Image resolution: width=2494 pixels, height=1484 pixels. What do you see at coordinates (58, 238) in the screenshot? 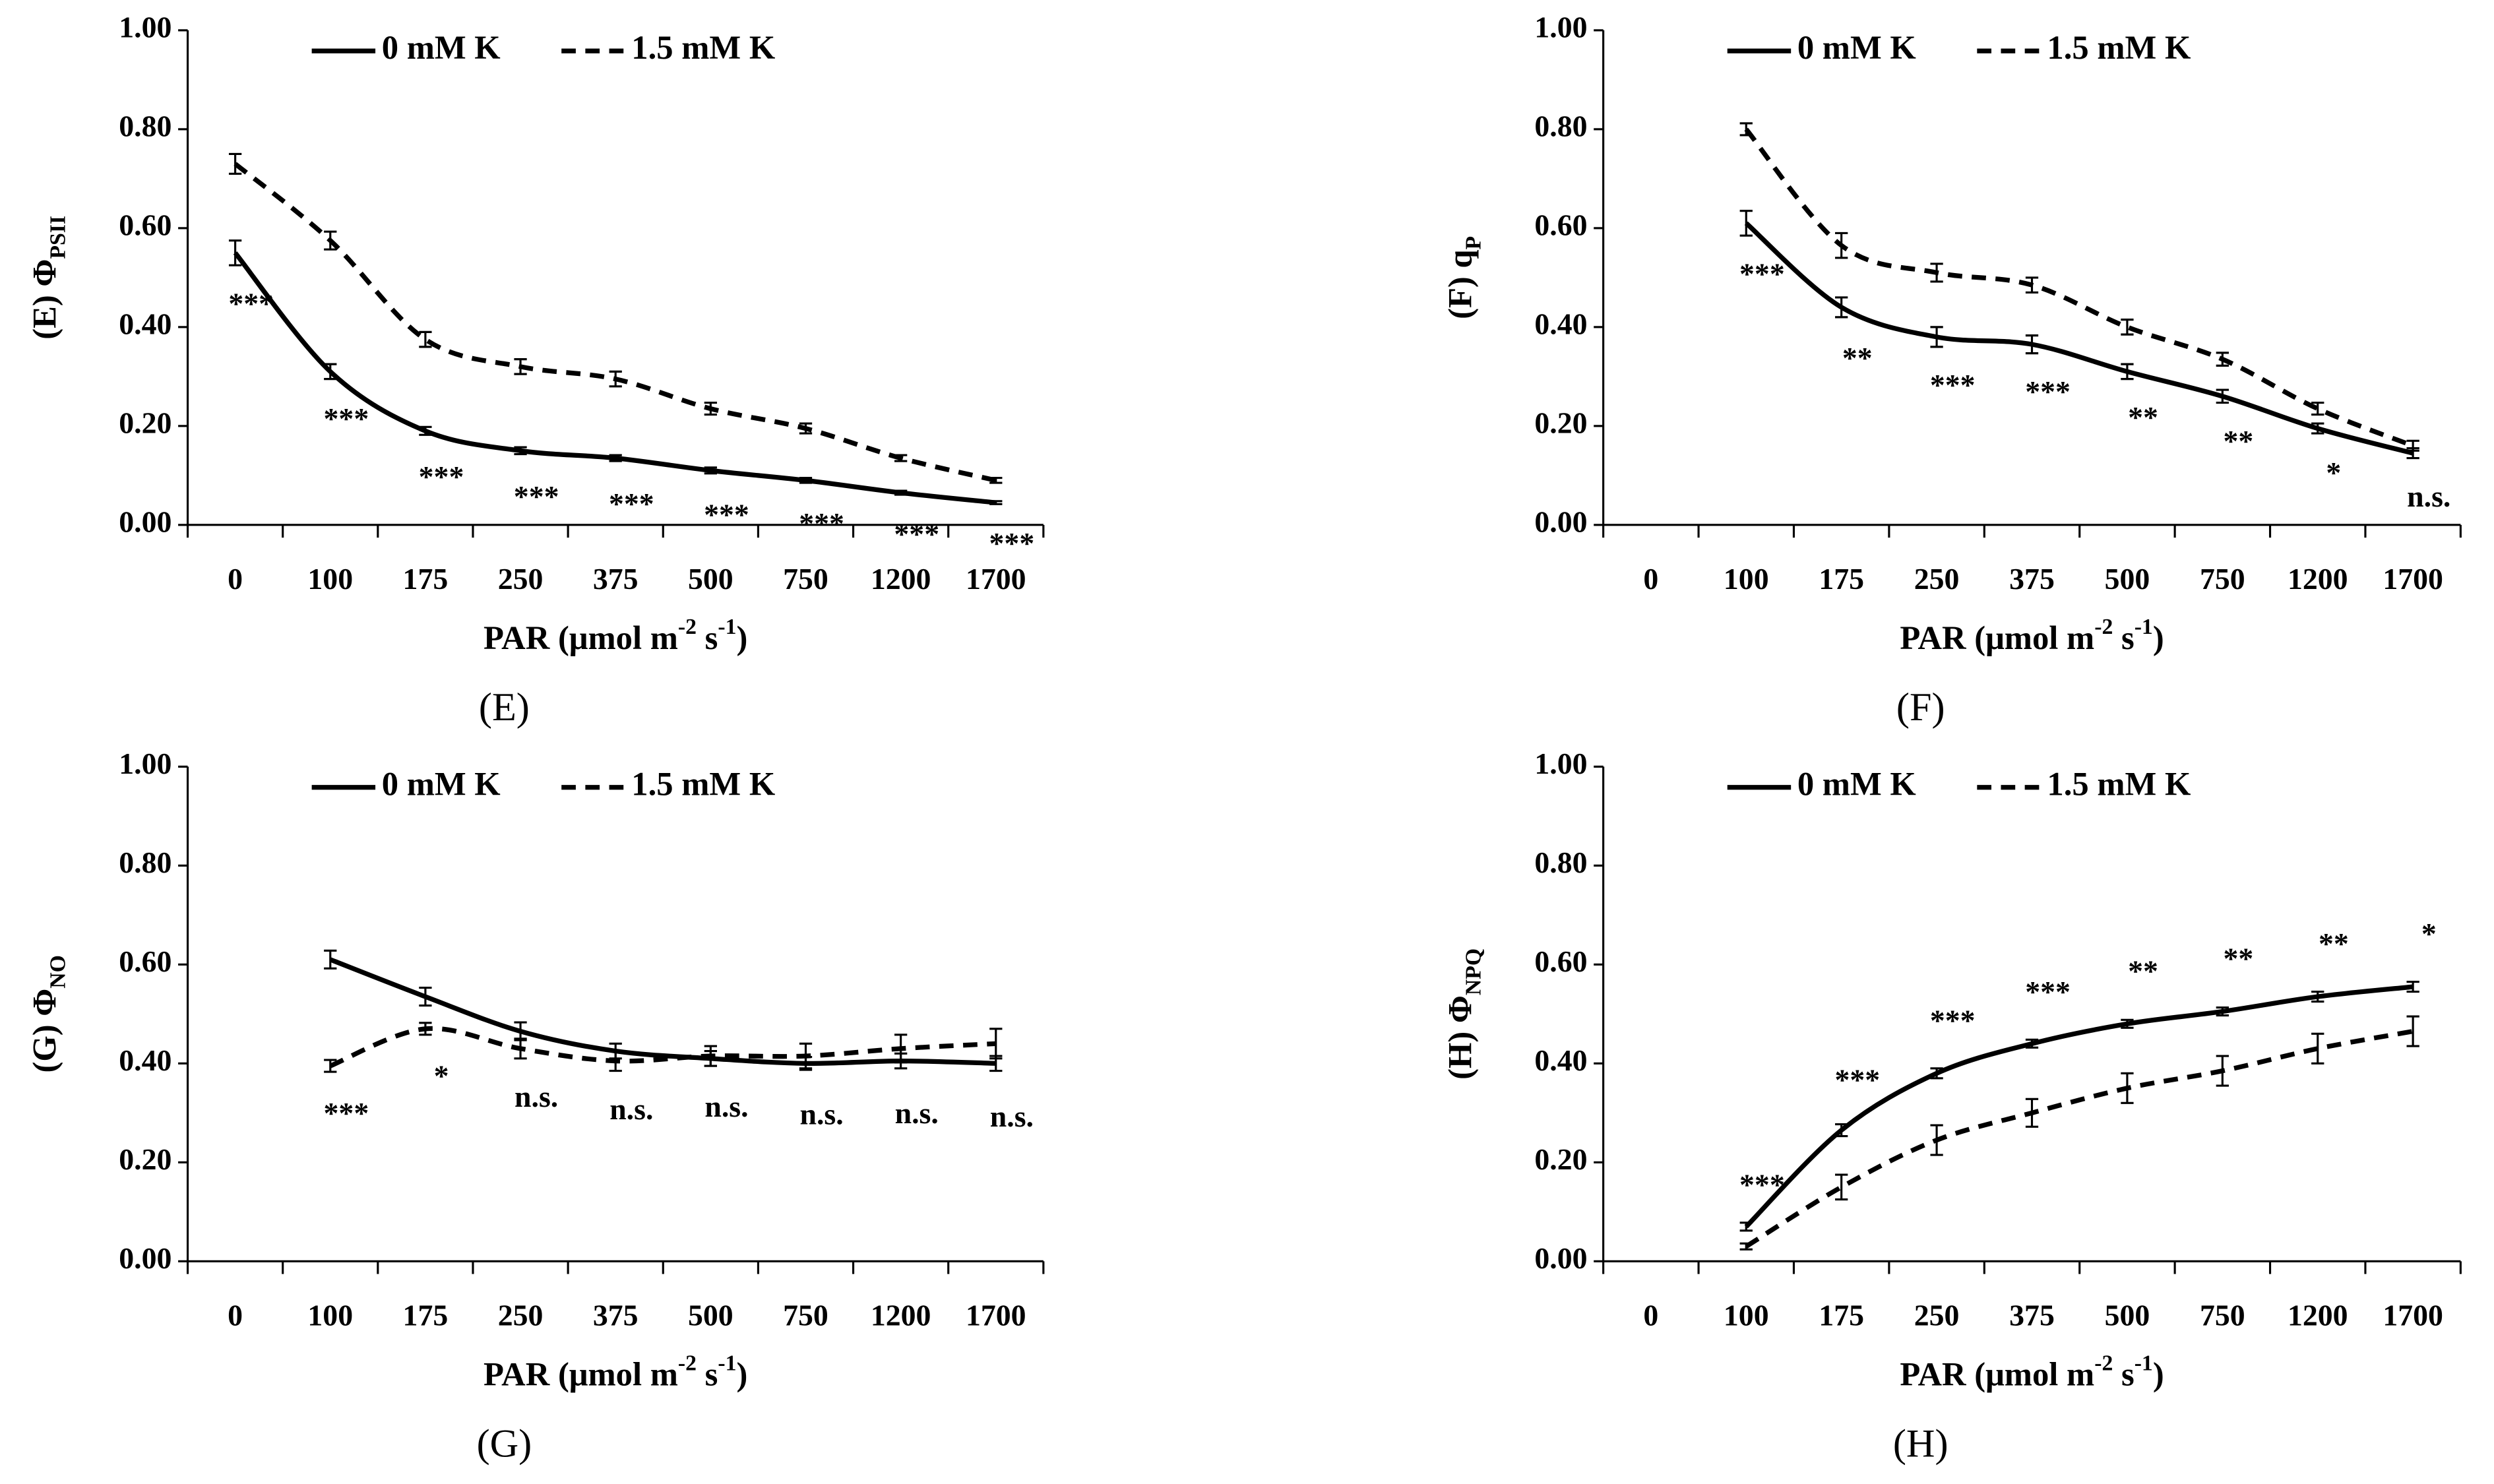
I see `y-label-sub: PSII` at bounding box center [58, 238].